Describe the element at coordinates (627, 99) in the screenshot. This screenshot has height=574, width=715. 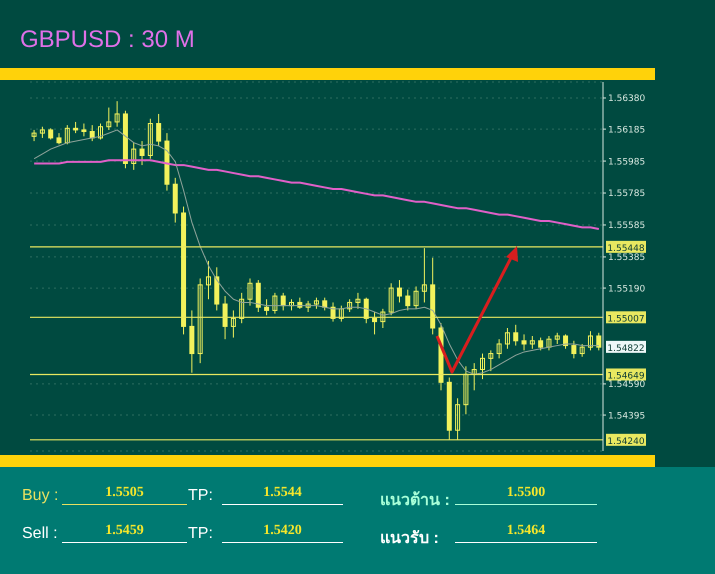
I see `y-tick-label: 1.56380` at that location.